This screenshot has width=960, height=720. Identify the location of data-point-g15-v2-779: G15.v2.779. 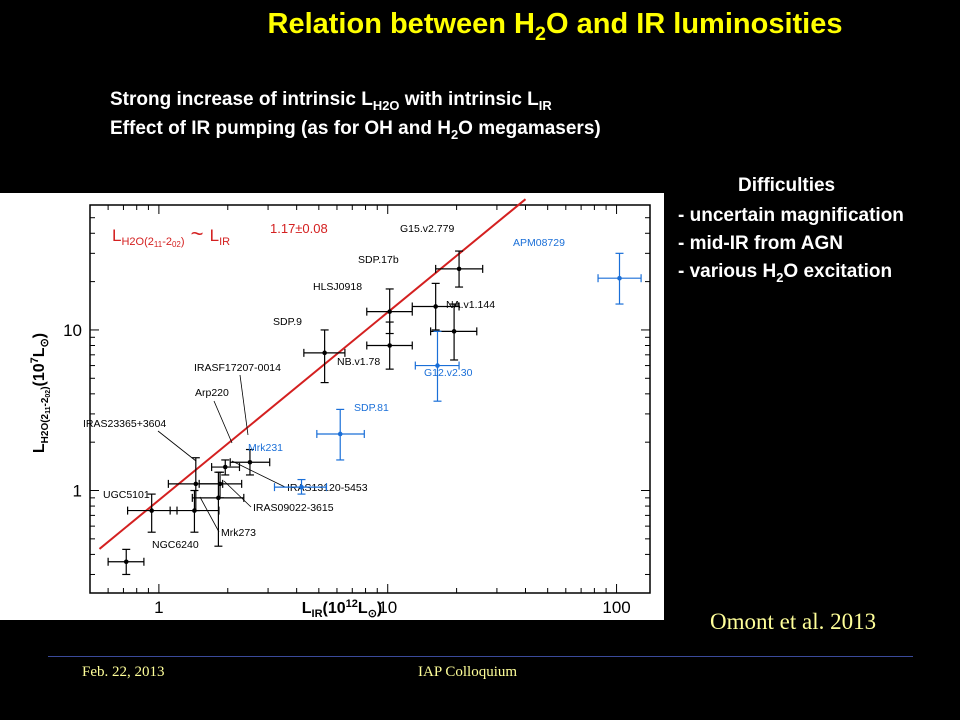
(442, 255).